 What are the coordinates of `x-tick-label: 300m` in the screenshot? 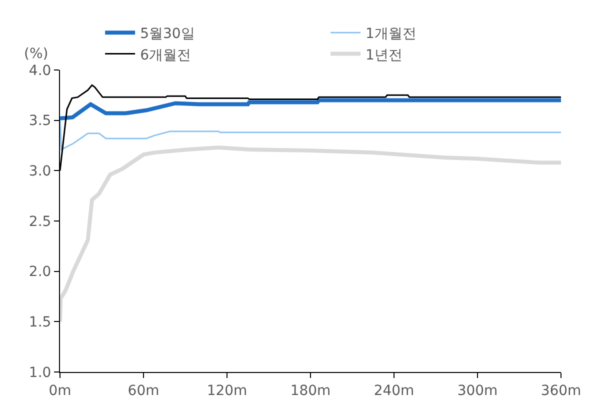 It's located at (477, 390).